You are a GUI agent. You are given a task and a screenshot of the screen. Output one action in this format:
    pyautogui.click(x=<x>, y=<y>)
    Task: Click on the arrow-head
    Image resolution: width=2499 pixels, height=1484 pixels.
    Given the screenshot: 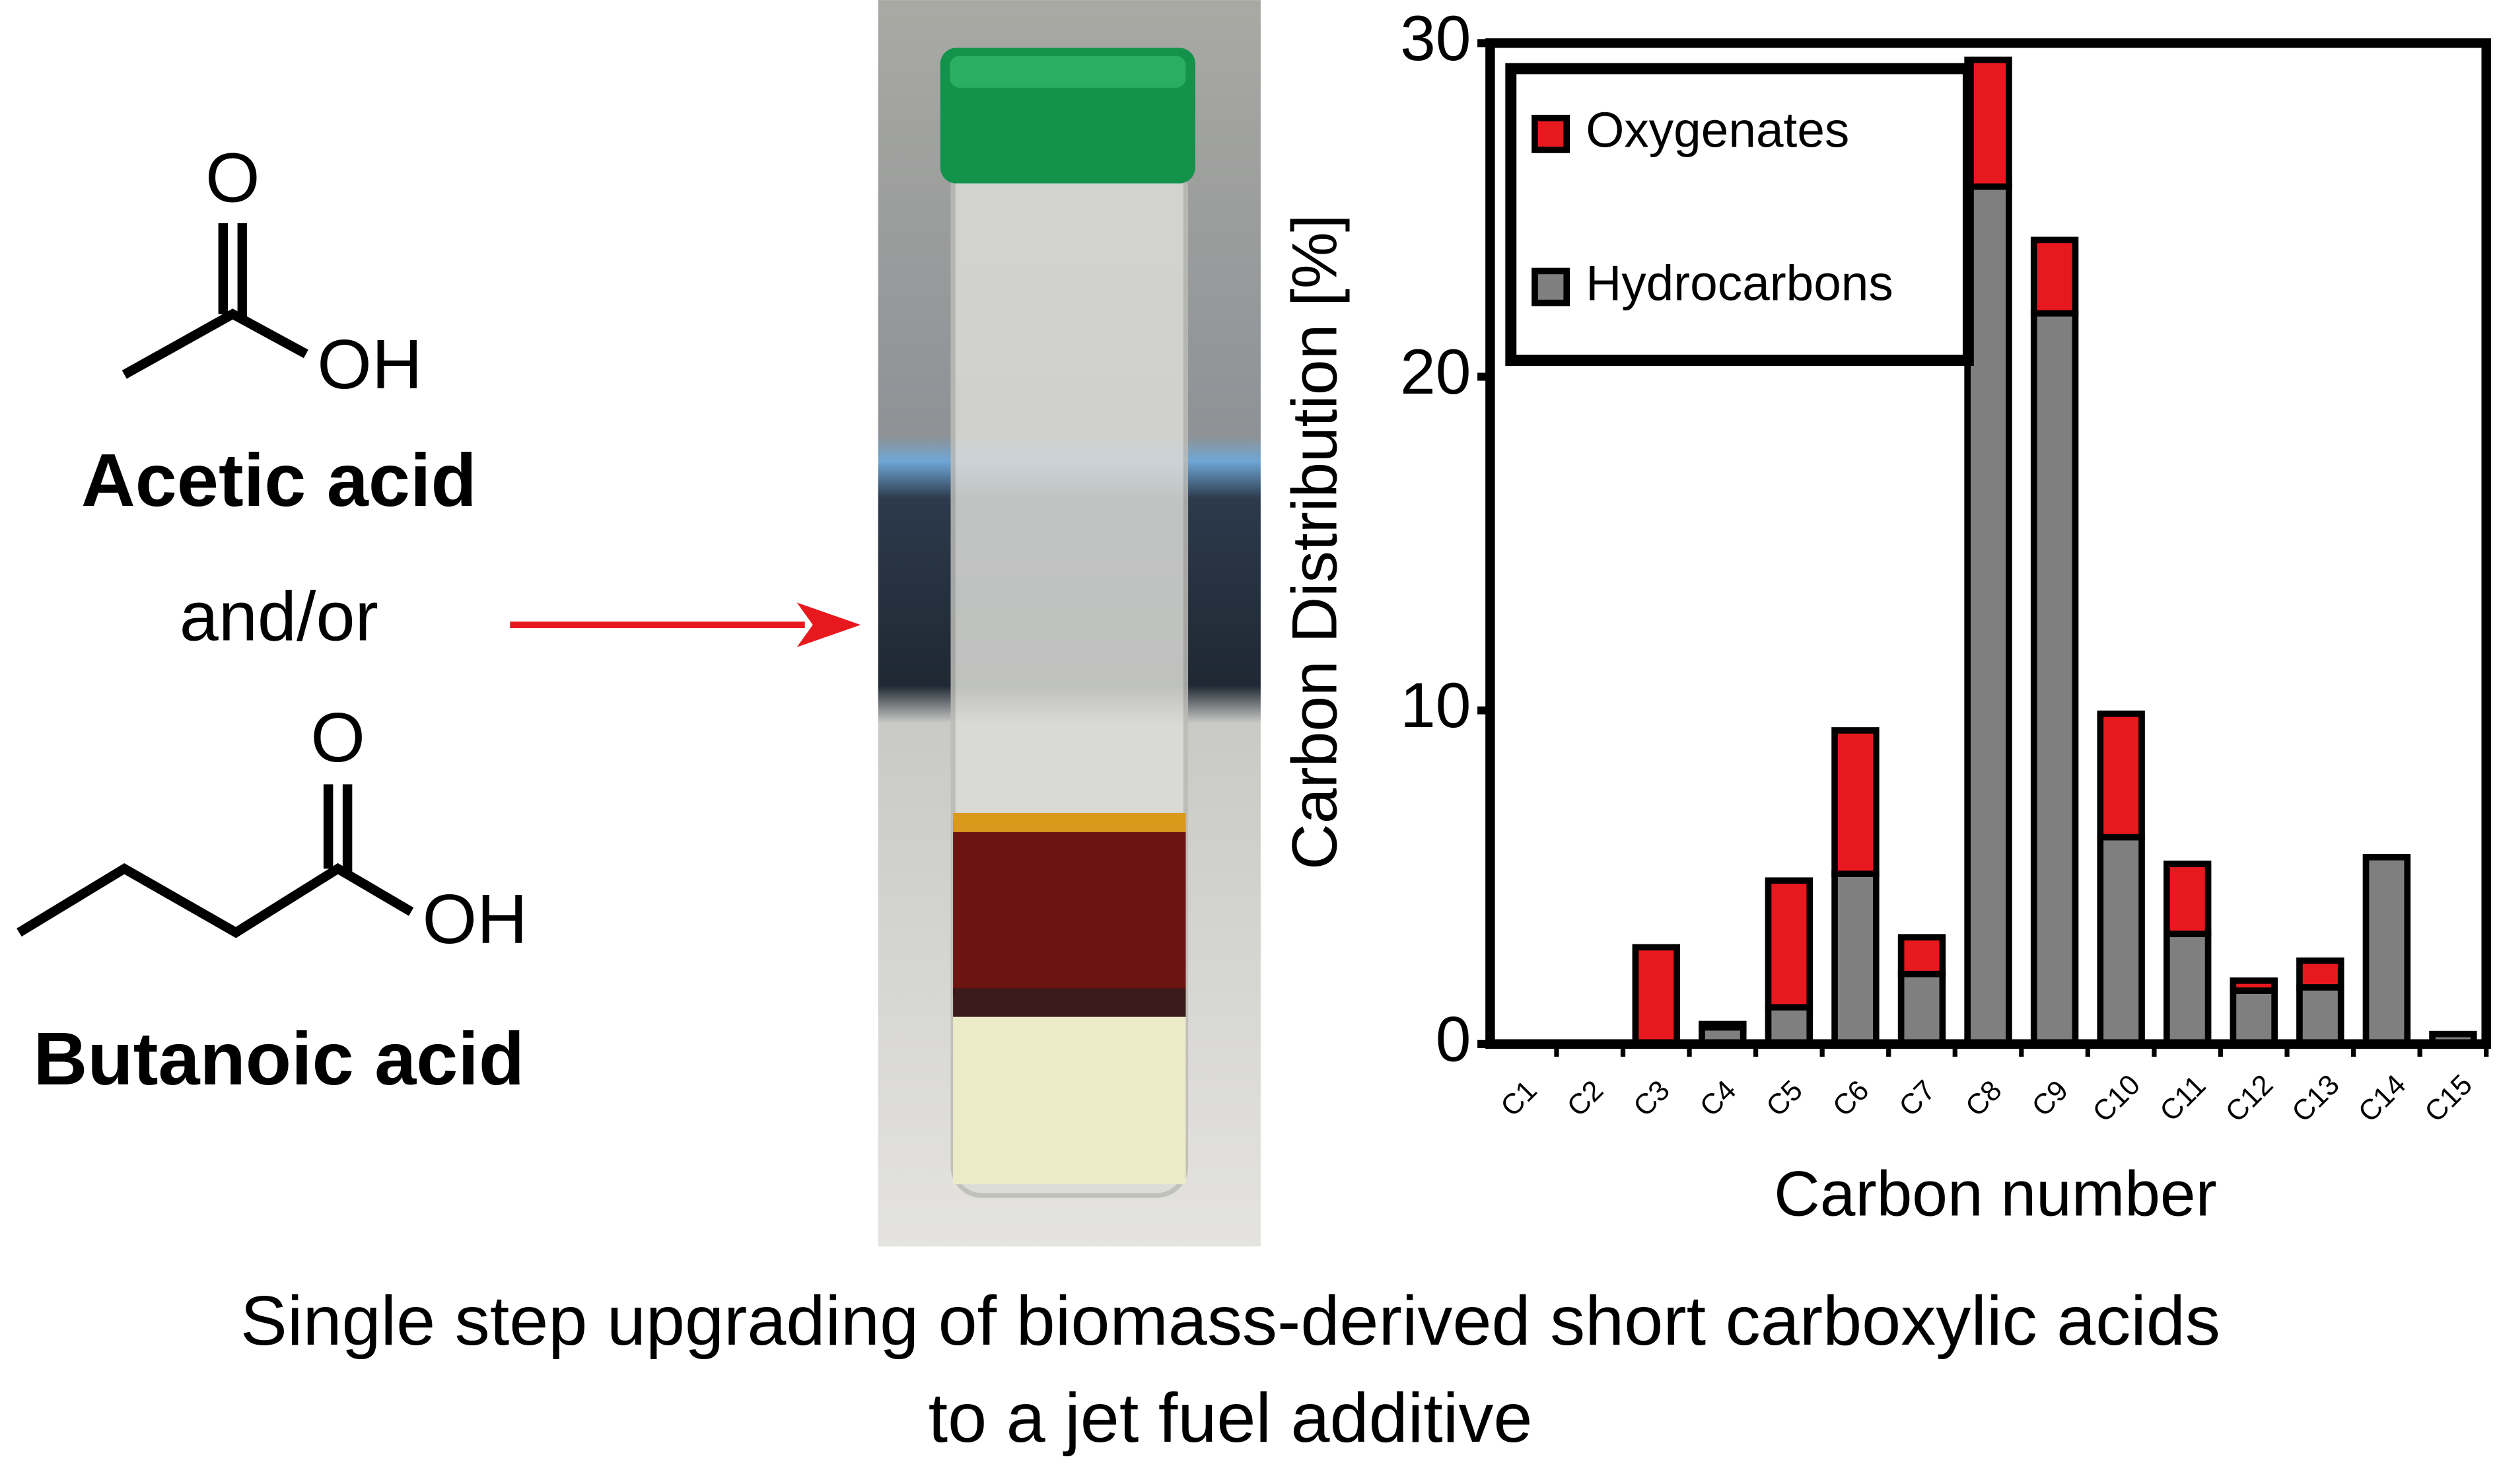 What is the action you would take?
    pyautogui.click(x=828, y=624)
    